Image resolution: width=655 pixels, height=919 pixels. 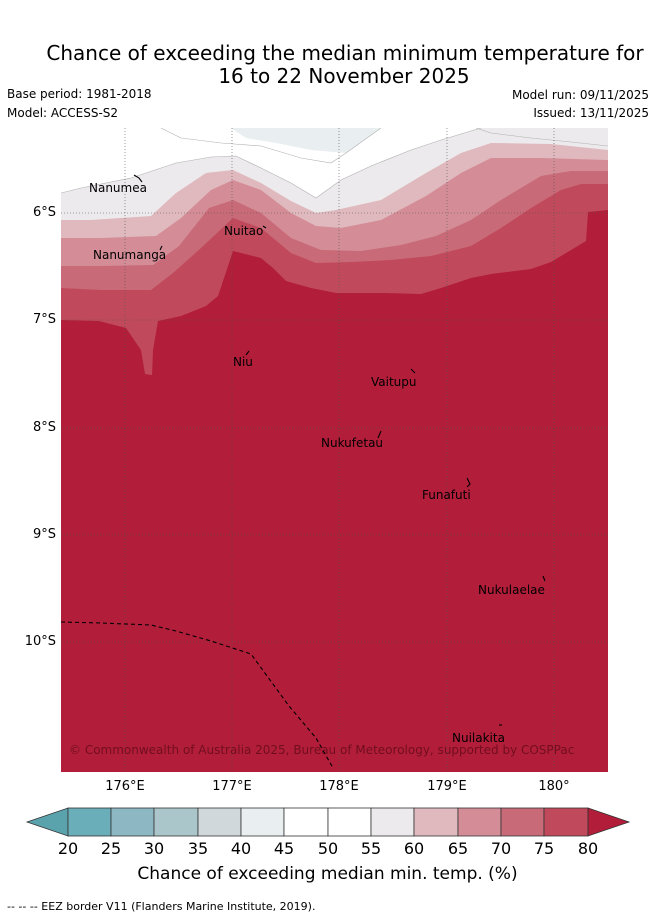 What do you see at coordinates (264, 227) in the screenshot?
I see `island-nuitao` at bounding box center [264, 227].